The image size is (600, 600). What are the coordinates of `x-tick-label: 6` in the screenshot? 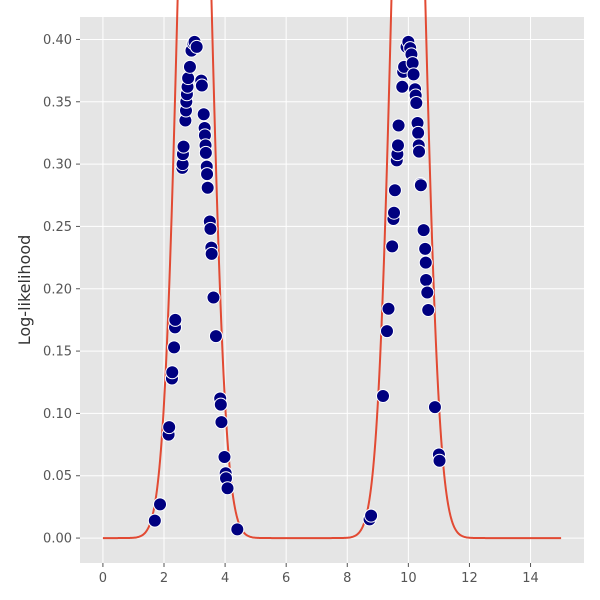 It's located at (286, 578).